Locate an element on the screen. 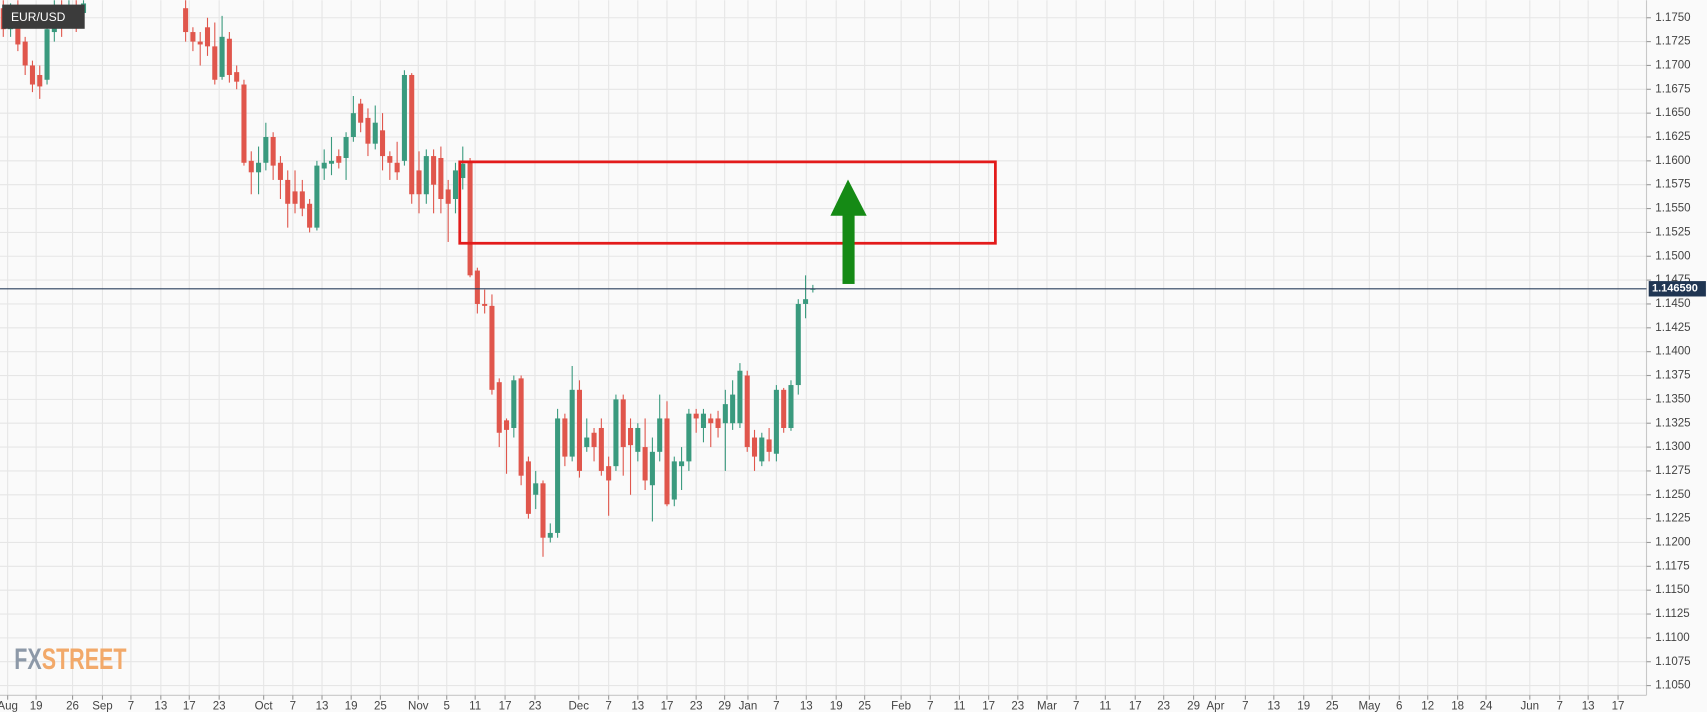 Image resolution: width=1707 pixels, height=712 pixels. y-tick-label: 1.1175 is located at coordinates (1672, 566).